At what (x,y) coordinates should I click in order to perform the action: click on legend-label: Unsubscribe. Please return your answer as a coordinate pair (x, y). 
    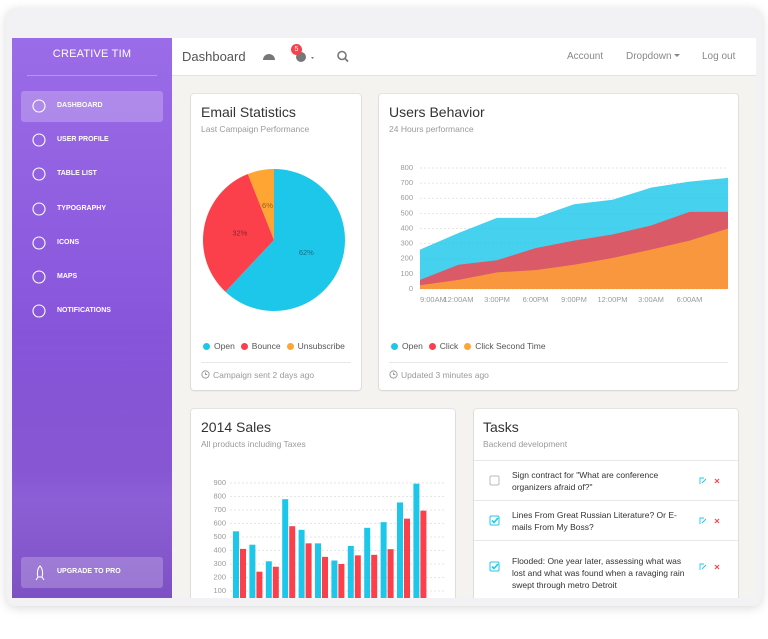
    Looking at the image, I should click on (321, 346).